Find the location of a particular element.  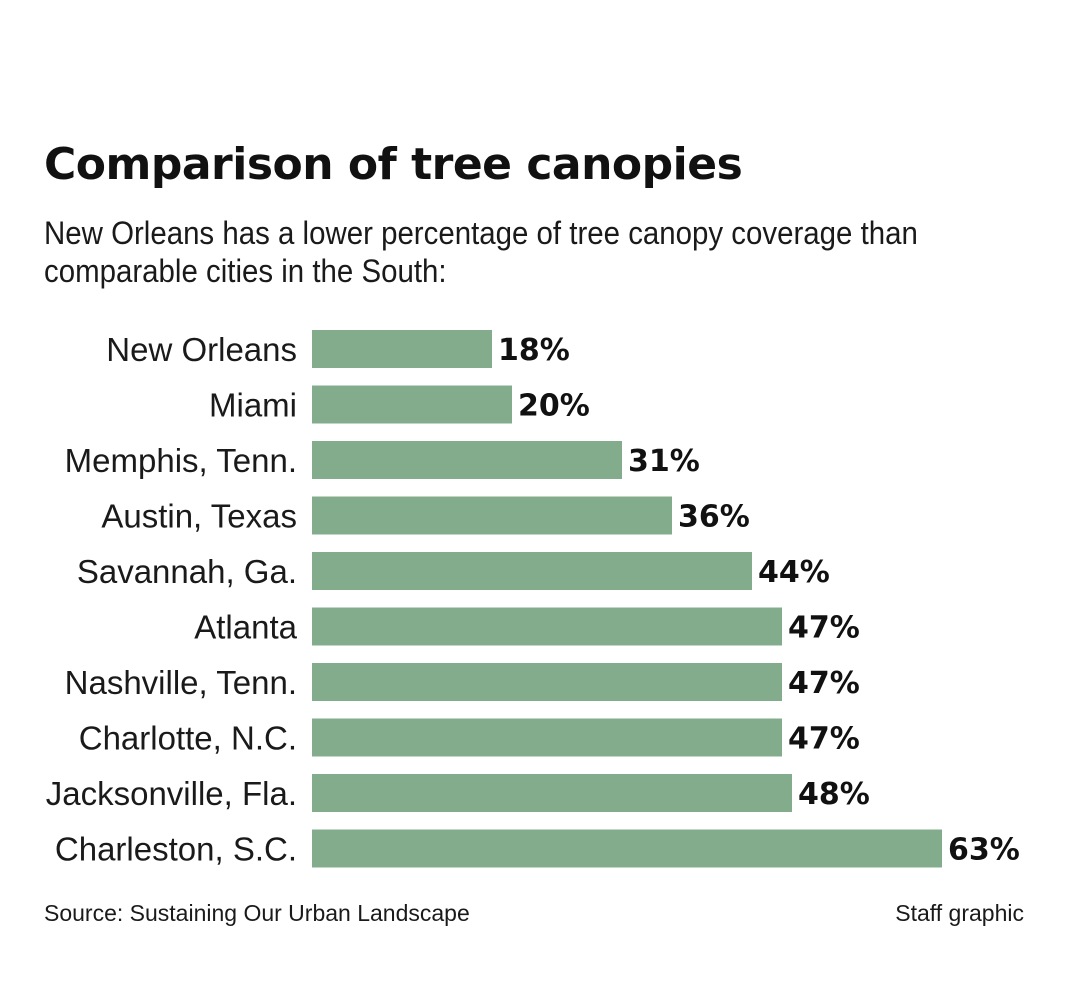

category-label: Nashville, Tenn. is located at coordinates (181, 682).